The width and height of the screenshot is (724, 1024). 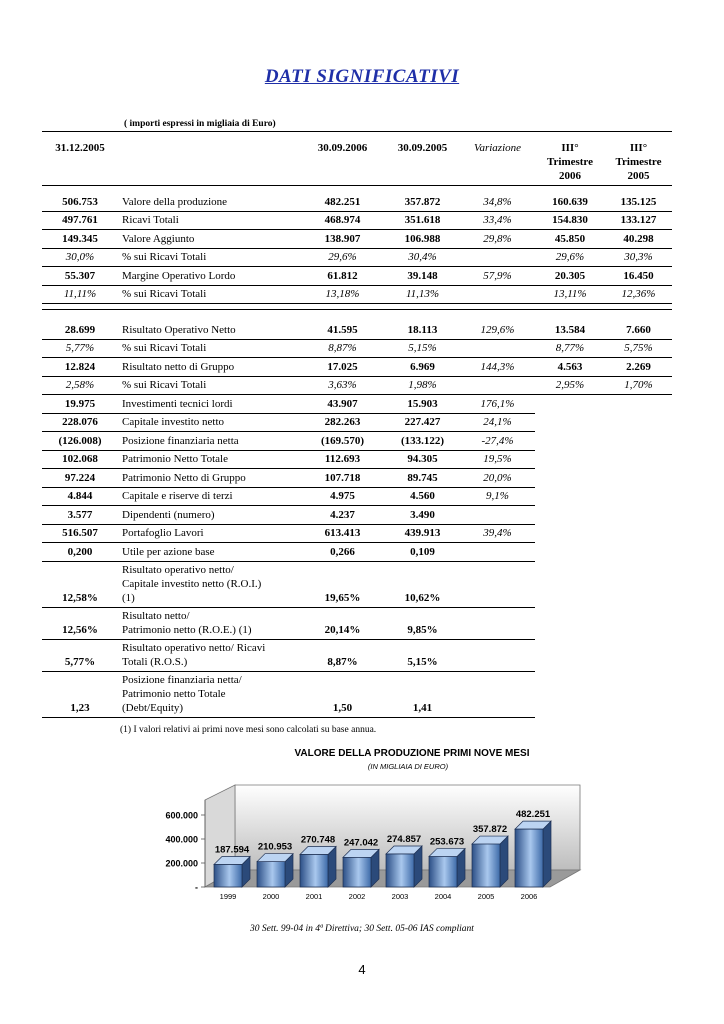 I want to click on chart-title: VALORE DELLA PRODUZIONE PRIMI NOVE MESI, so click(x=411, y=753).